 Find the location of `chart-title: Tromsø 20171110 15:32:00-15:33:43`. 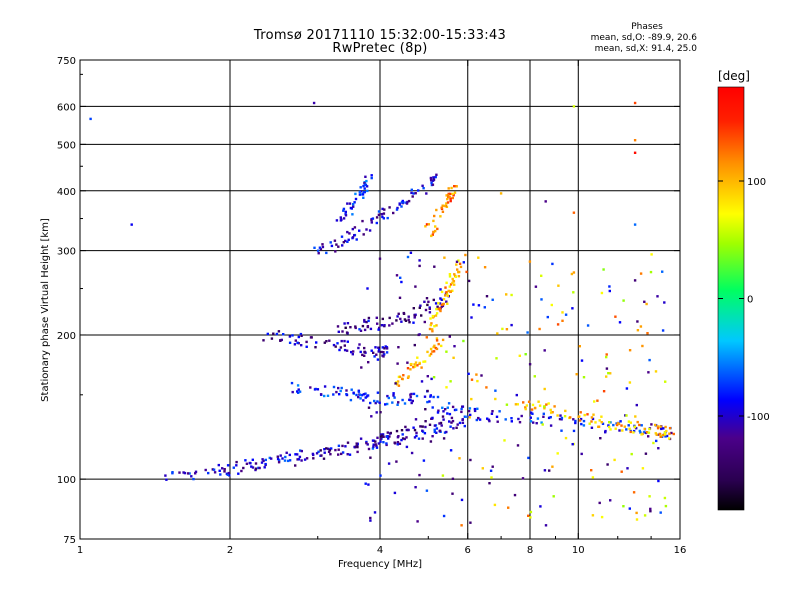

chart-title: Tromsø 20171110 15:32:00-15:33:43 is located at coordinates (380, 35).